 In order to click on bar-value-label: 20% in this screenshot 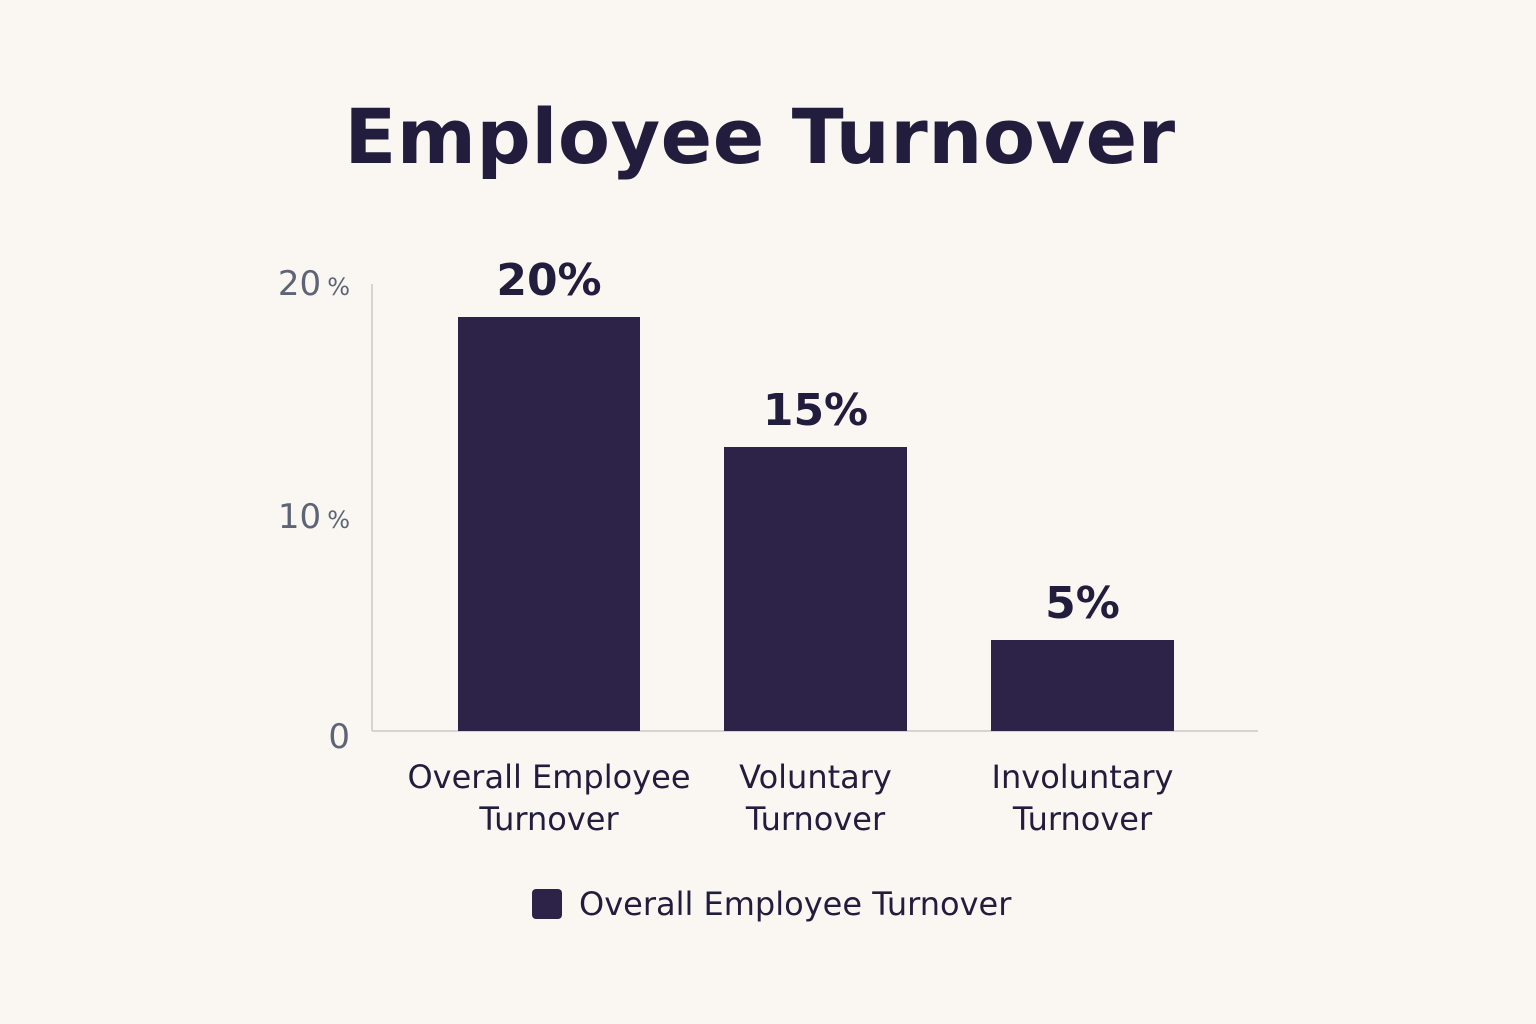, I will do `click(548, 280)`.